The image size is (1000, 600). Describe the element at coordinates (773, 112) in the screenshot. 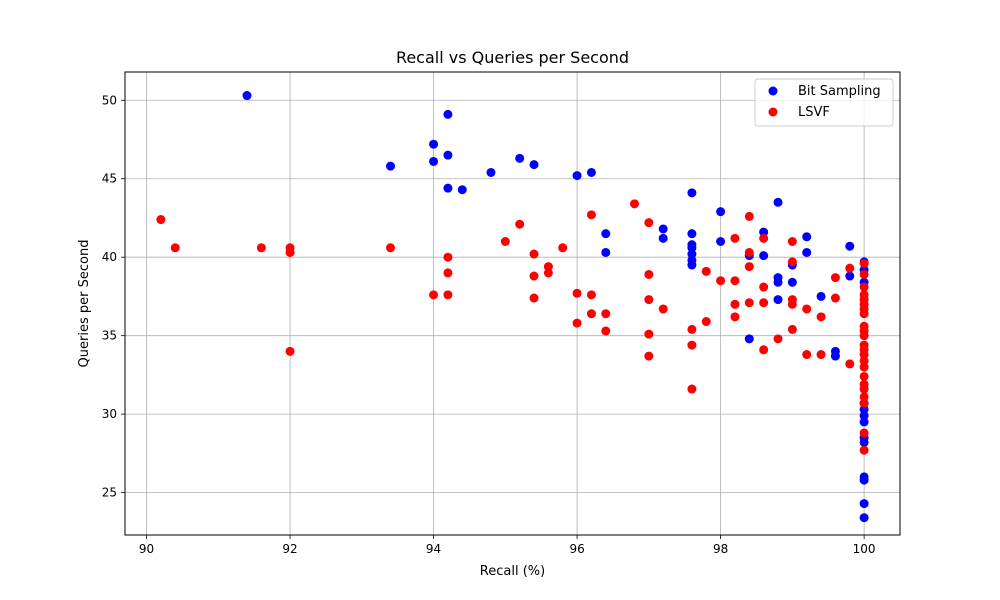

I see `legend-marker-lsvf` at that location.